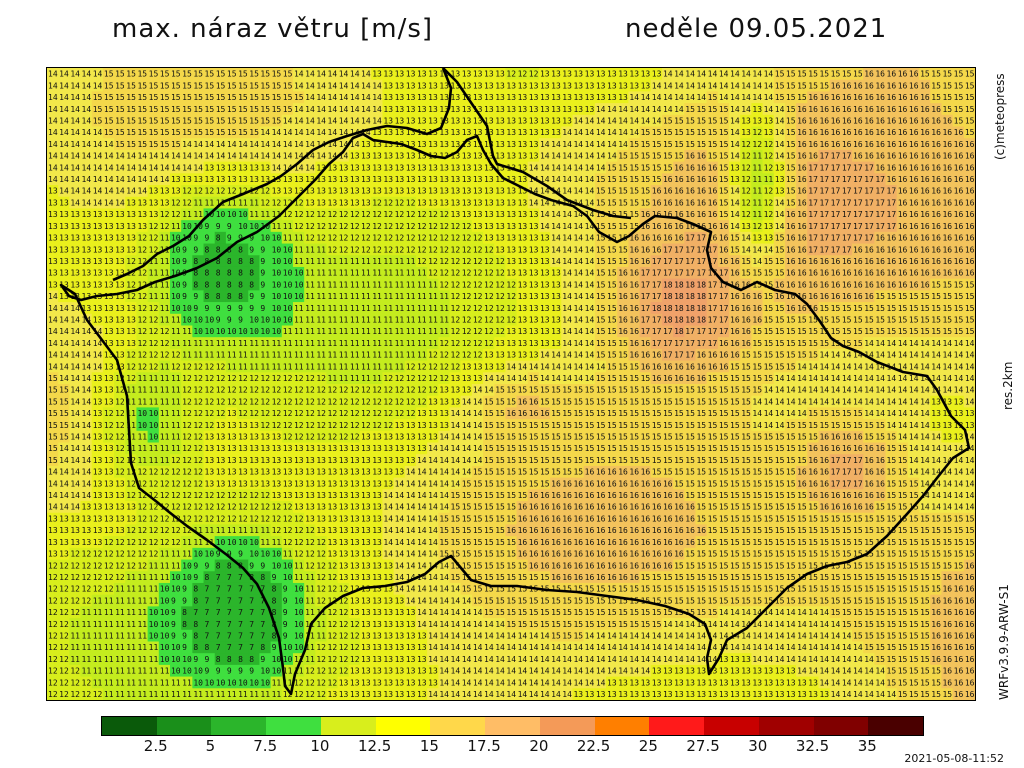 The height and width of the screenshot is (768, 1024). What do you see at coordinates (812, 746) in the screenshot?
I see `legend-tick-label: 32.5` at bounding box center [812, 746].